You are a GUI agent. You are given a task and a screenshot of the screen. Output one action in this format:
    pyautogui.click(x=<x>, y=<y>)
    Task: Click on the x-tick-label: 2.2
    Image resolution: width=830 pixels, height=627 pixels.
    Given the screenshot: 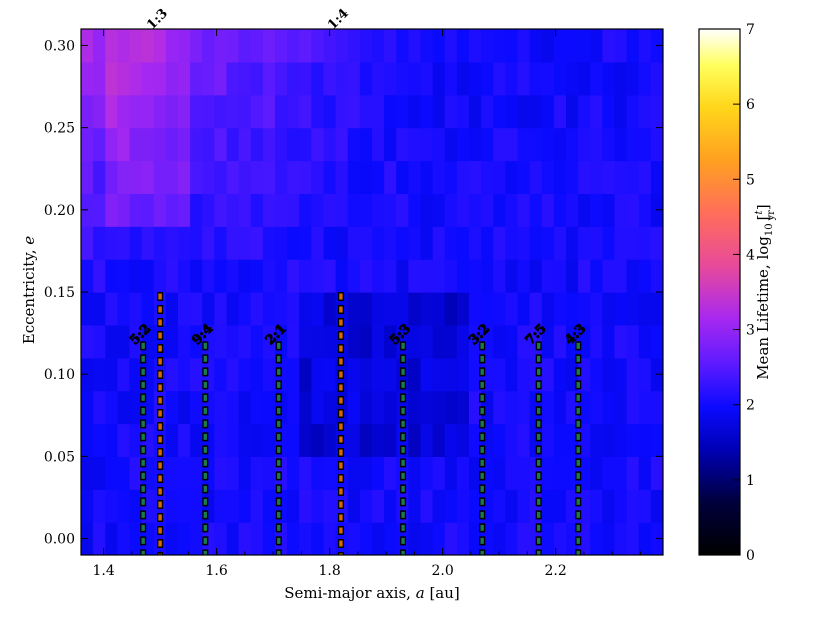 What is the action you would take?
    pyautogui.click(x=556, y=571)
    